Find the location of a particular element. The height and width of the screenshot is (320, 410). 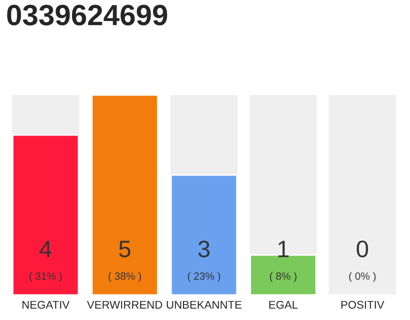

data-label: 5 ( 38% ) is located at coordinates (124, 261).